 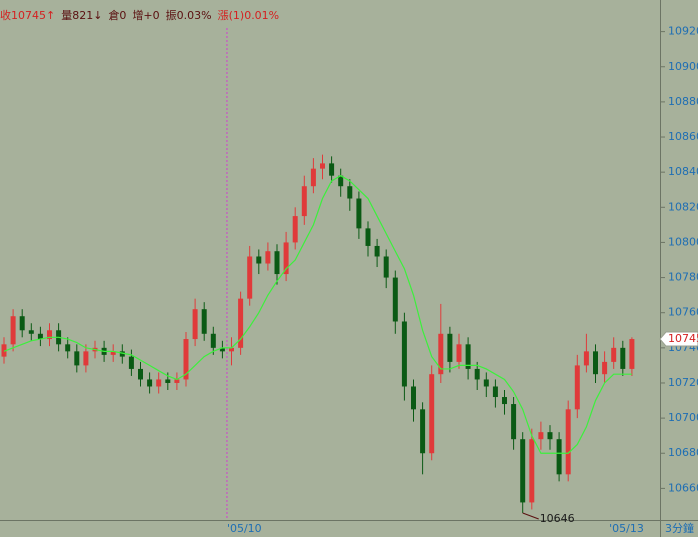 I want to click on header-item: 倉0, so click(x=117, y=15).